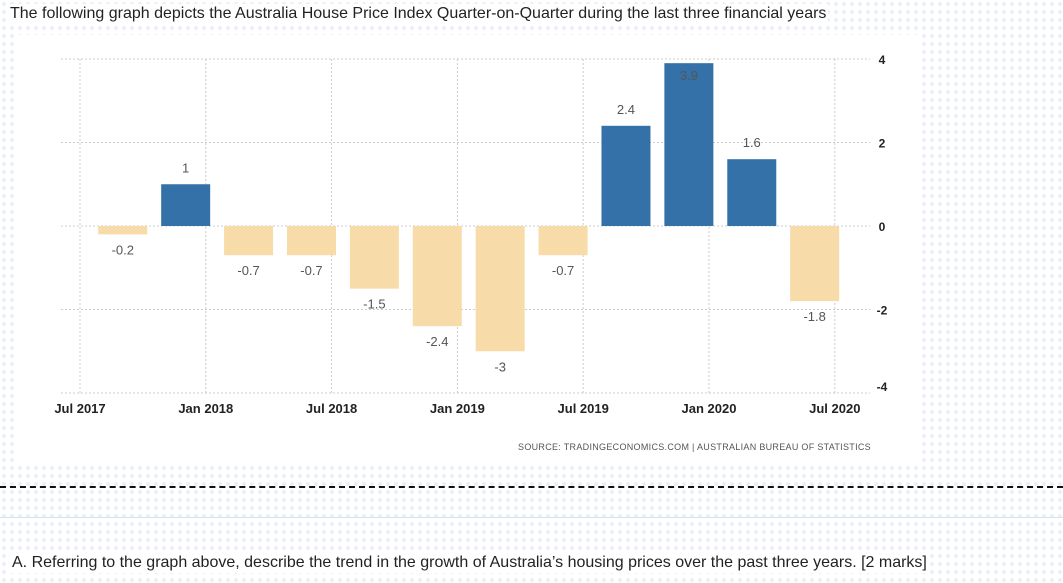  I want to click on data-label: -3, so click(500, 366).